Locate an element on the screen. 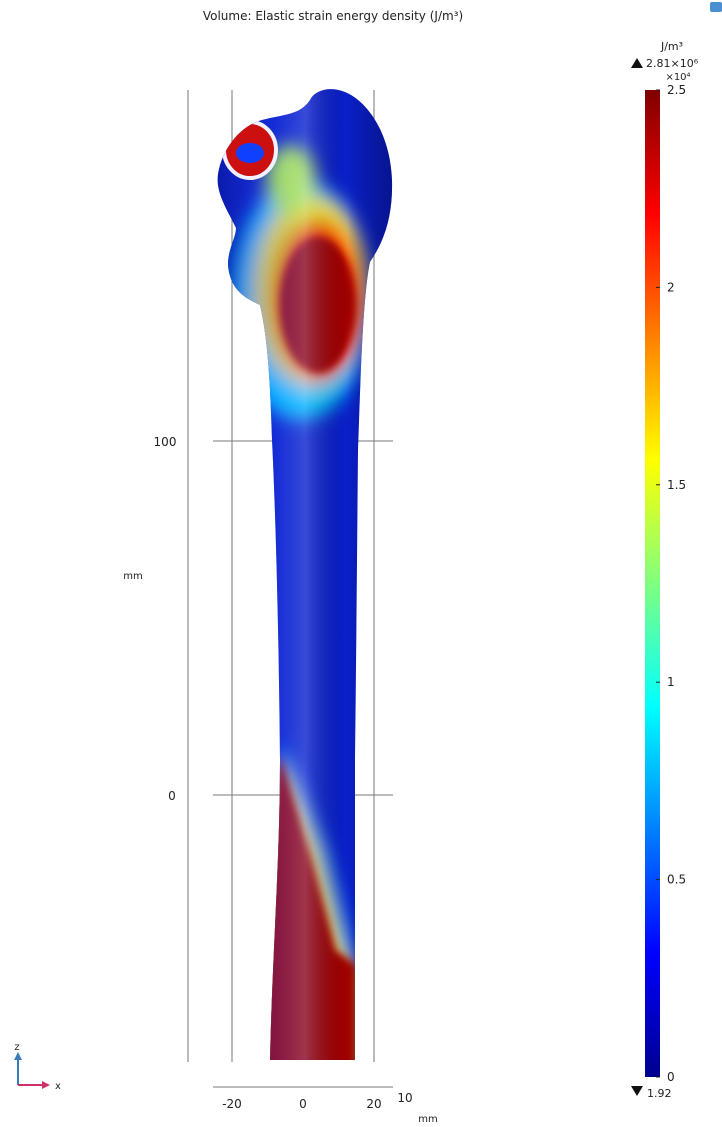  colorbar-tick-label: 0.5 is located at coordinates (676, 880).